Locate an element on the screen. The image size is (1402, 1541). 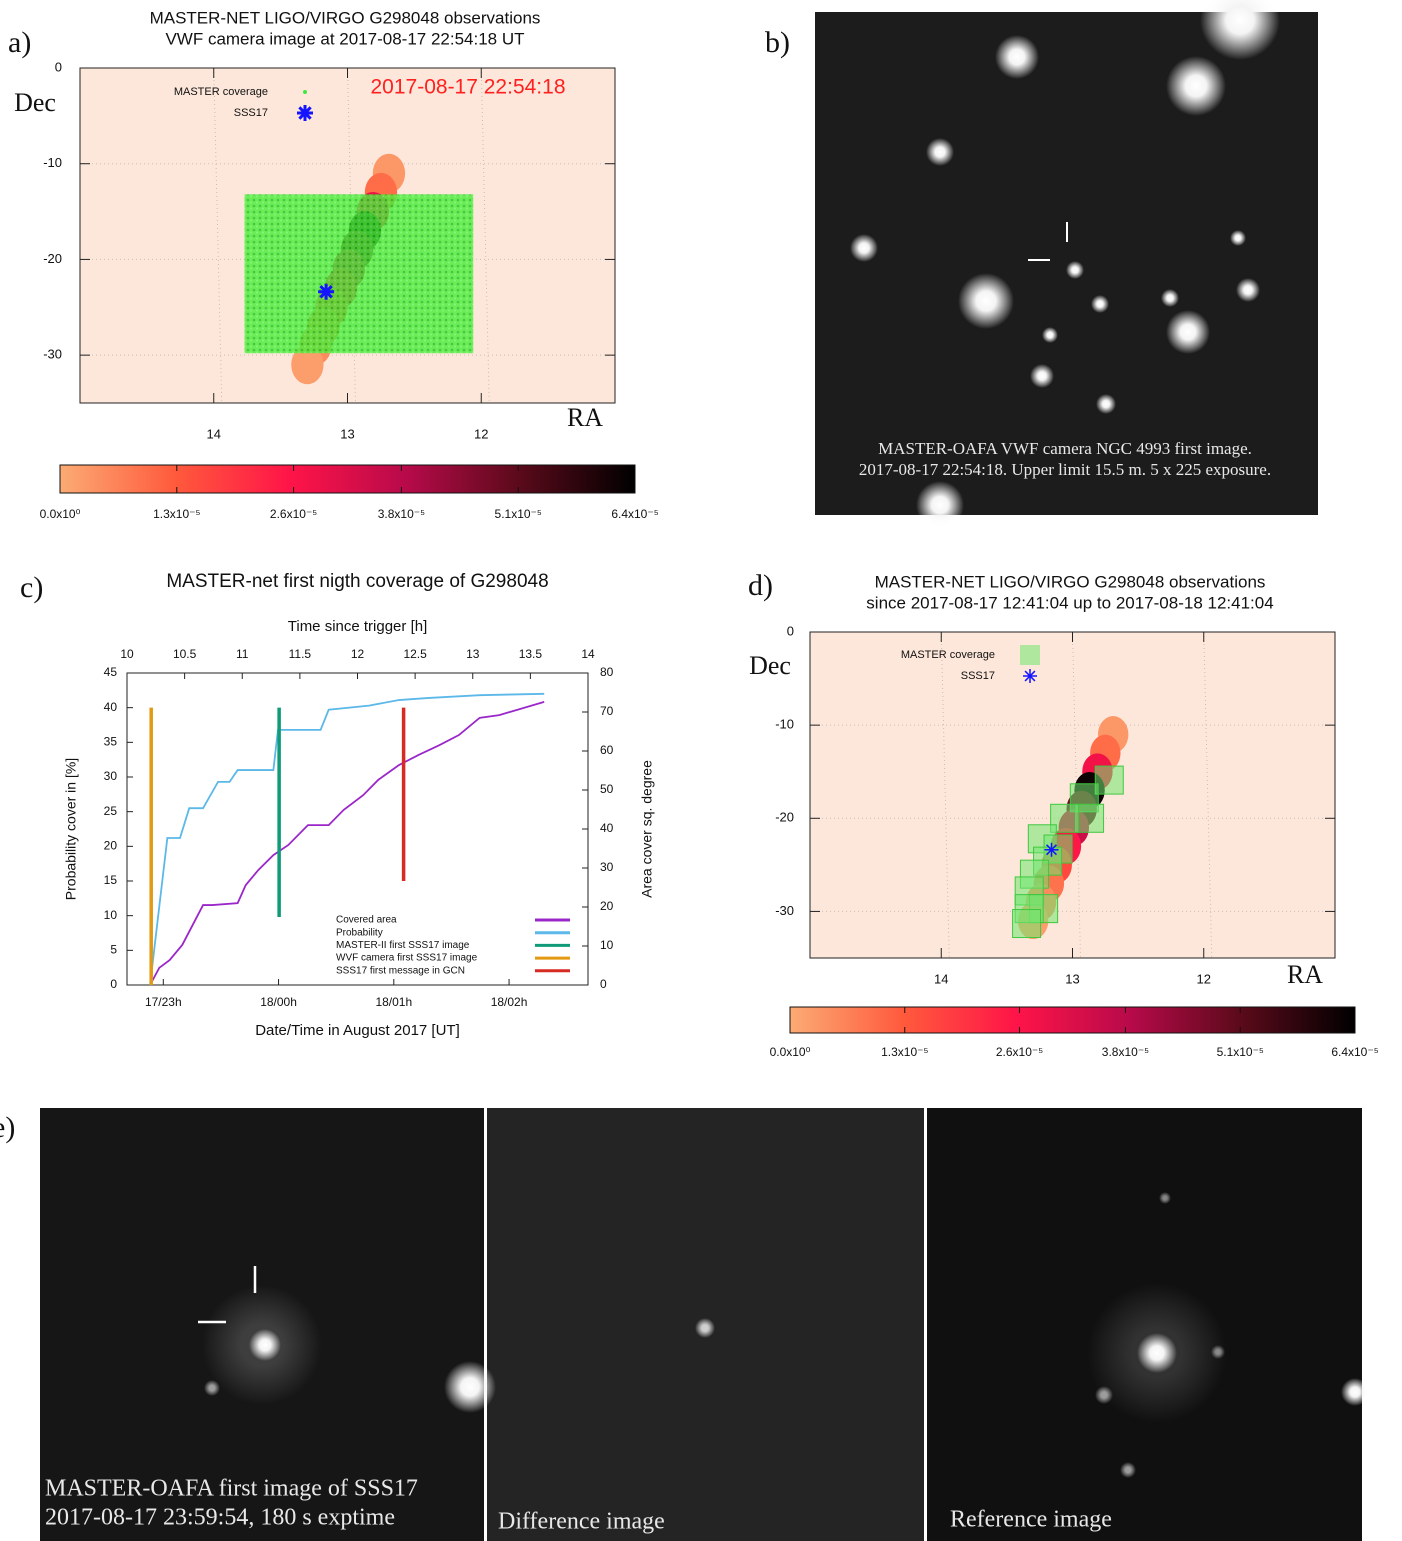
y2-tick-label: 20 is located at coordinates (607, 906).